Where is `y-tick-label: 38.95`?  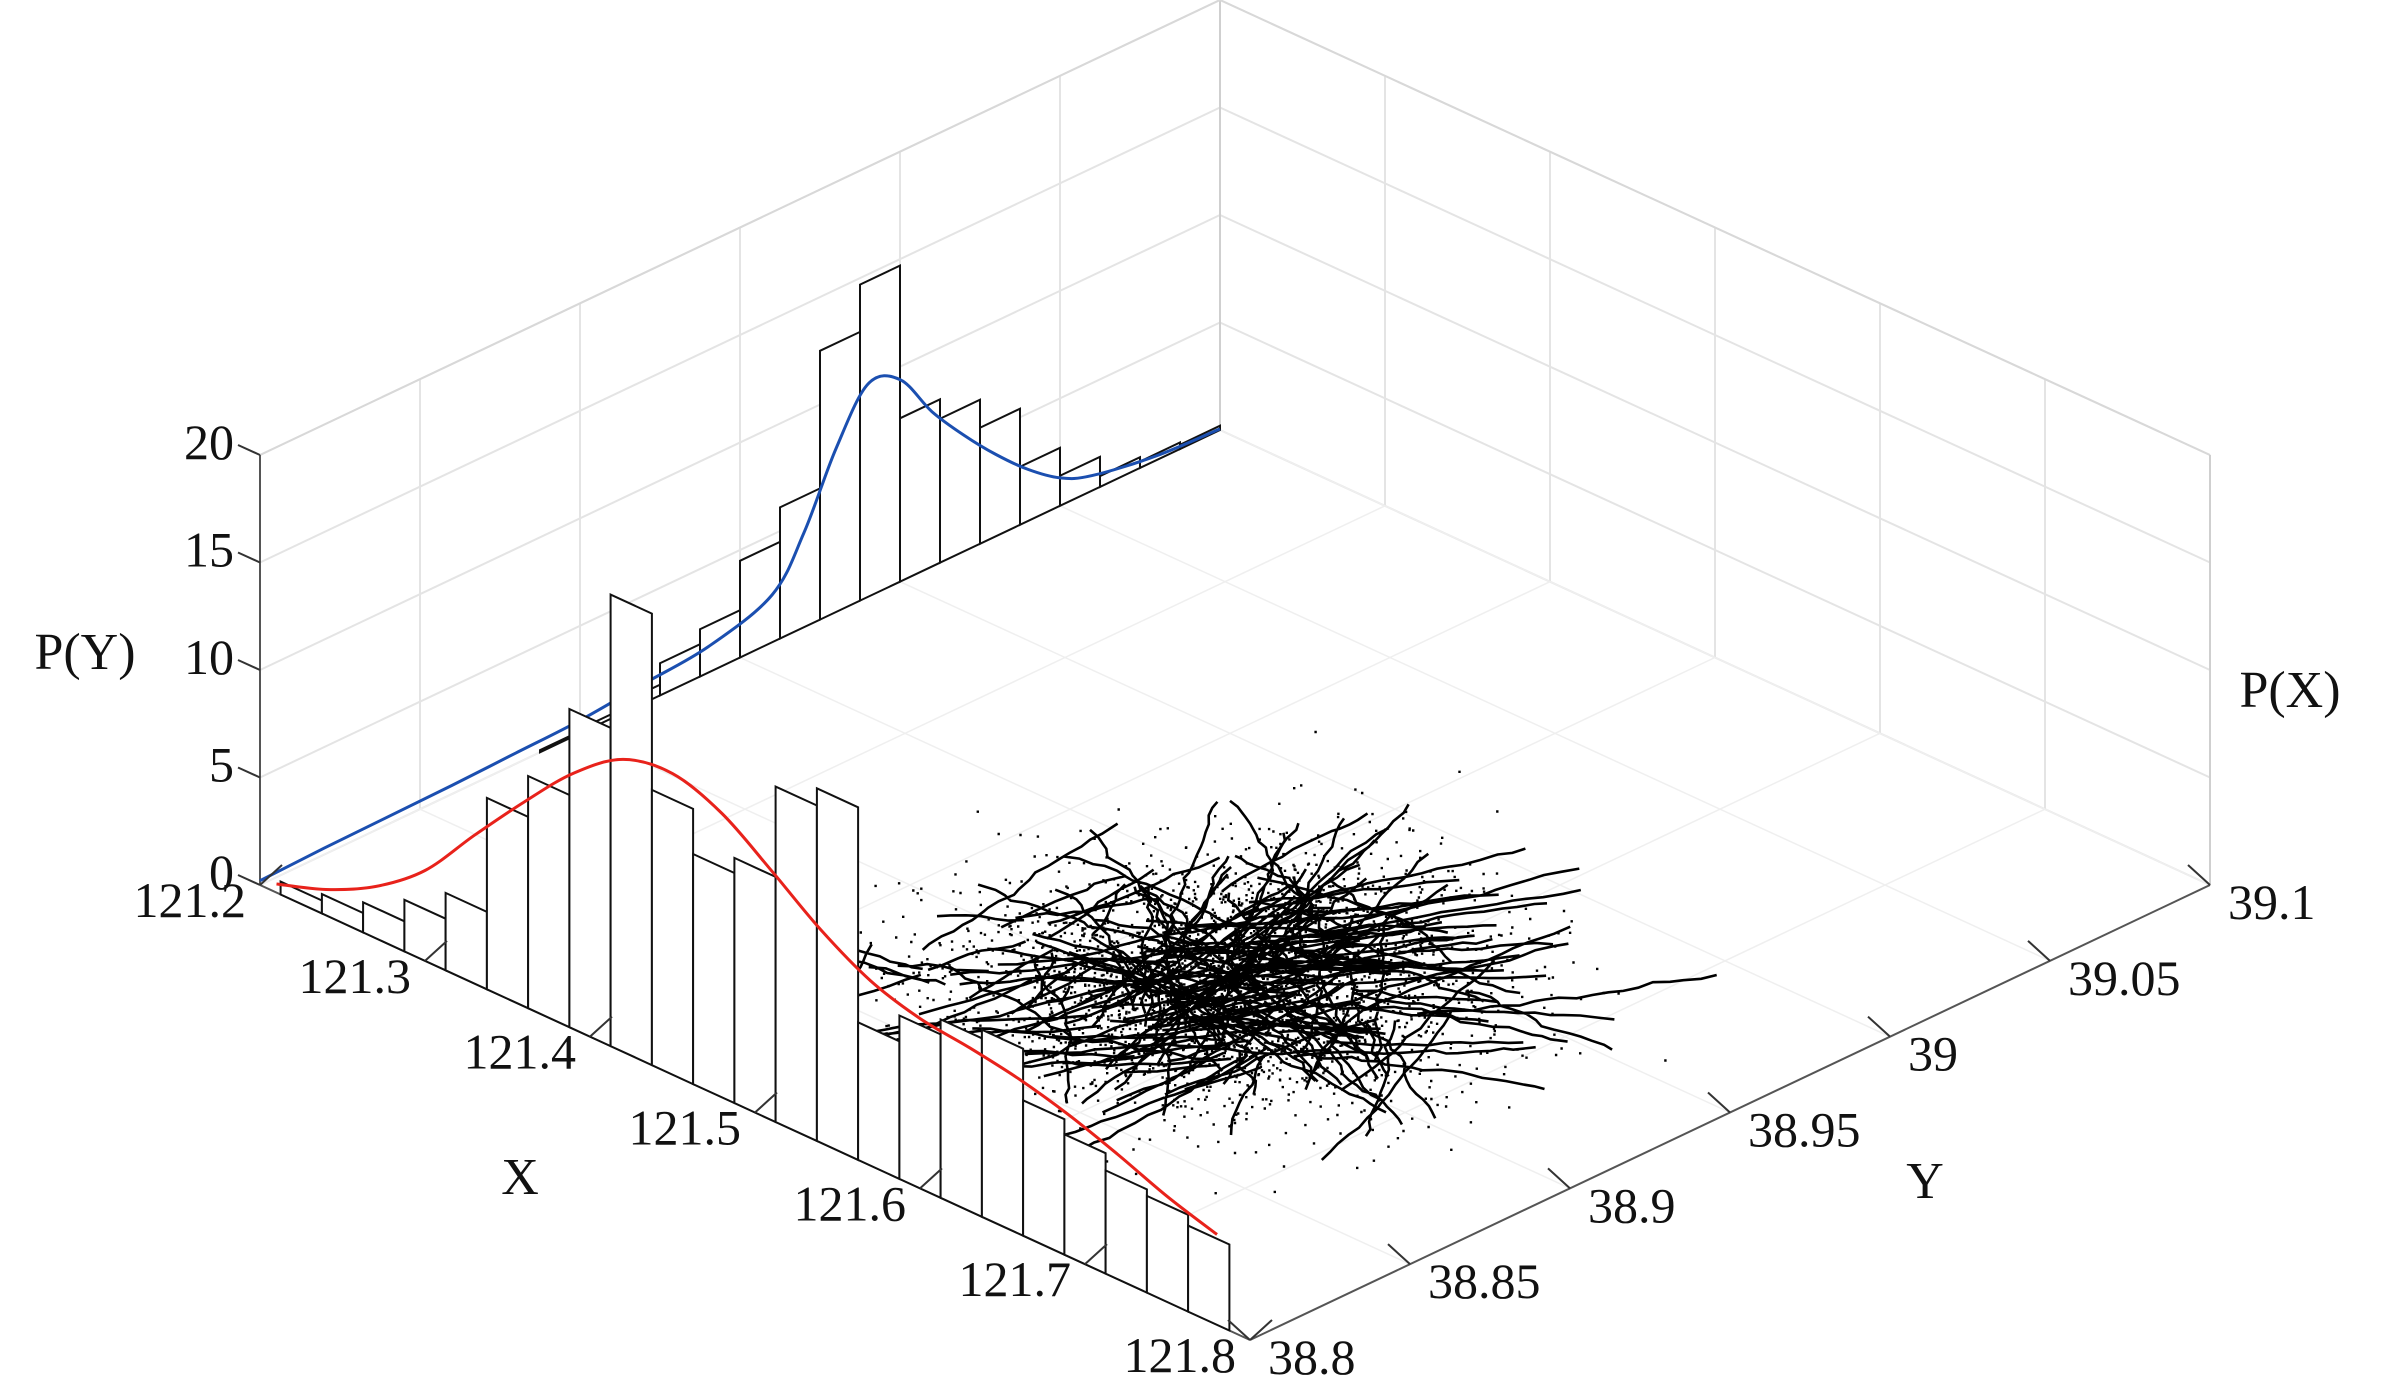
y-tick-label: 38.95 is located at coordinates (1804, 1130).